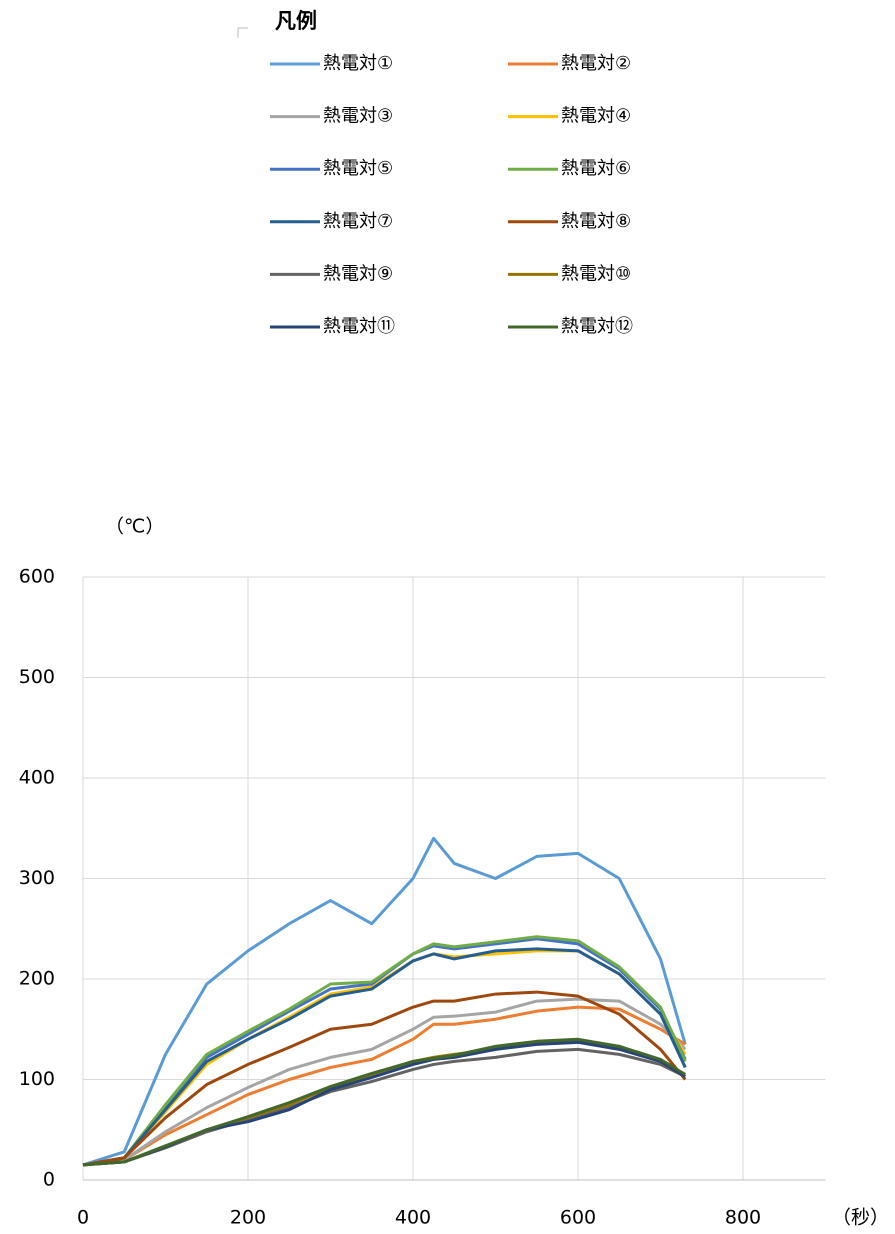 The width and height of the screenshot is (895, 1234). Describe the element at coordinates (37, 878) in the screenshot. I see `y-tick-label: 300` at that location.